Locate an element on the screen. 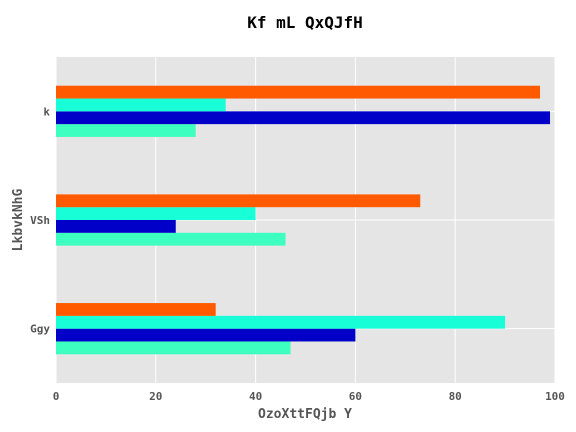 The image size is (576, 432). x-axis-label: OzoXttFQjb Y is located at coordinates (305, 414).